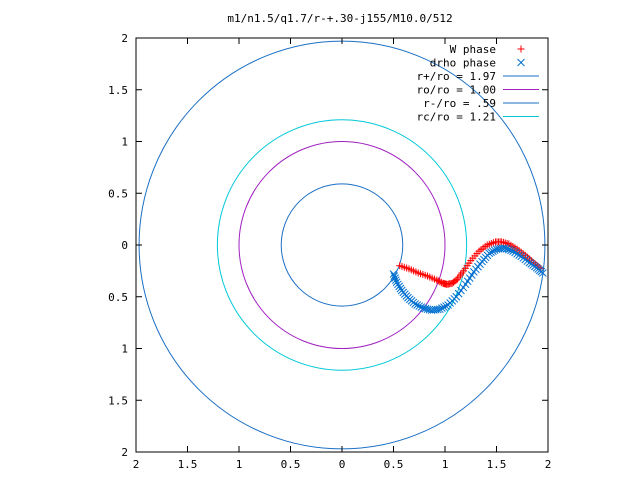  What do you see at coordinates (459, 103) in the screenshot?
I see `legend-label: r-/ro = .59` at bounding box center [459, 103].